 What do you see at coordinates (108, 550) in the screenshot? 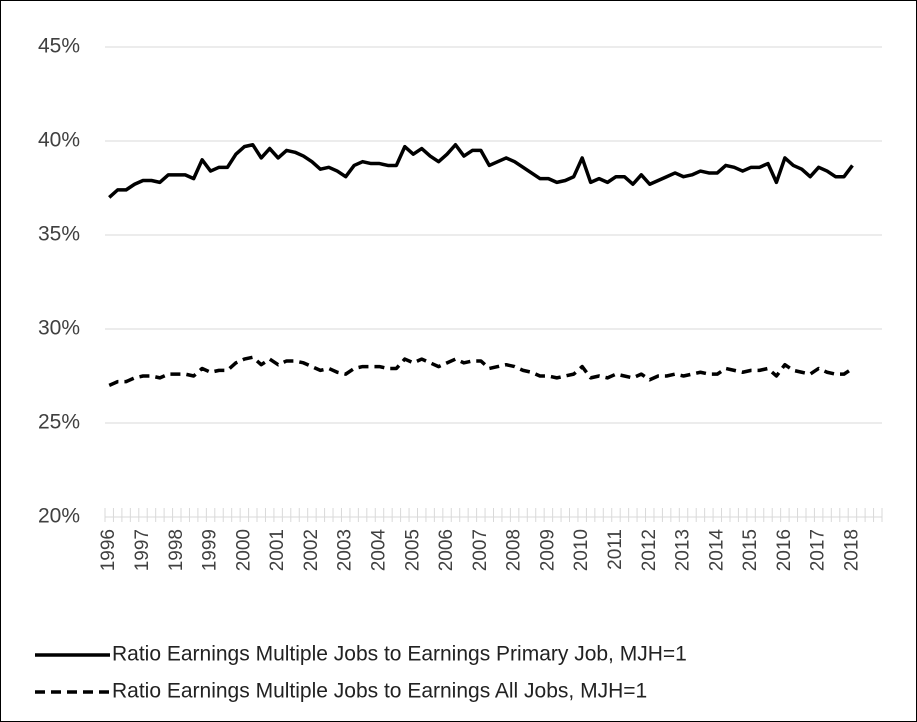
I see `x-tick-label: 1996` at bounding box center [108, 550].